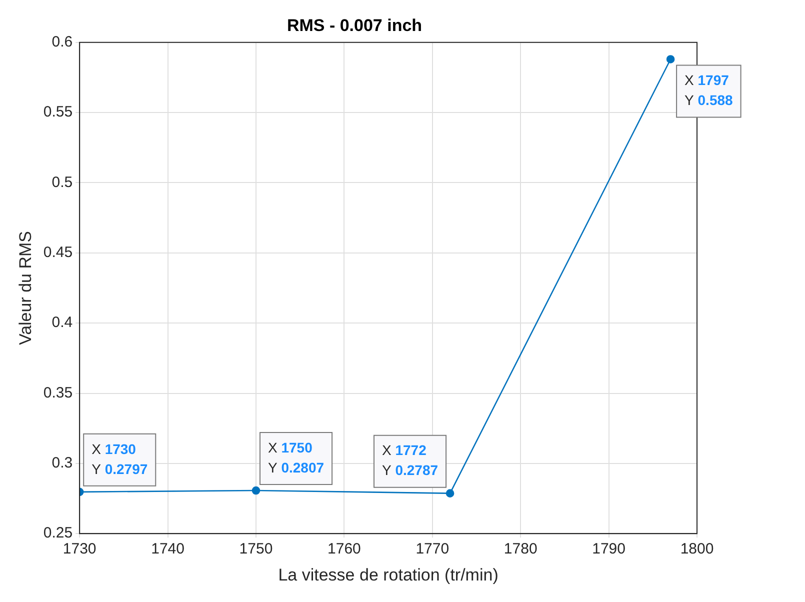 The width and height of the screenshot is (805, 602). I want to click on y-tick-label: 0.55, so click(58, 112).